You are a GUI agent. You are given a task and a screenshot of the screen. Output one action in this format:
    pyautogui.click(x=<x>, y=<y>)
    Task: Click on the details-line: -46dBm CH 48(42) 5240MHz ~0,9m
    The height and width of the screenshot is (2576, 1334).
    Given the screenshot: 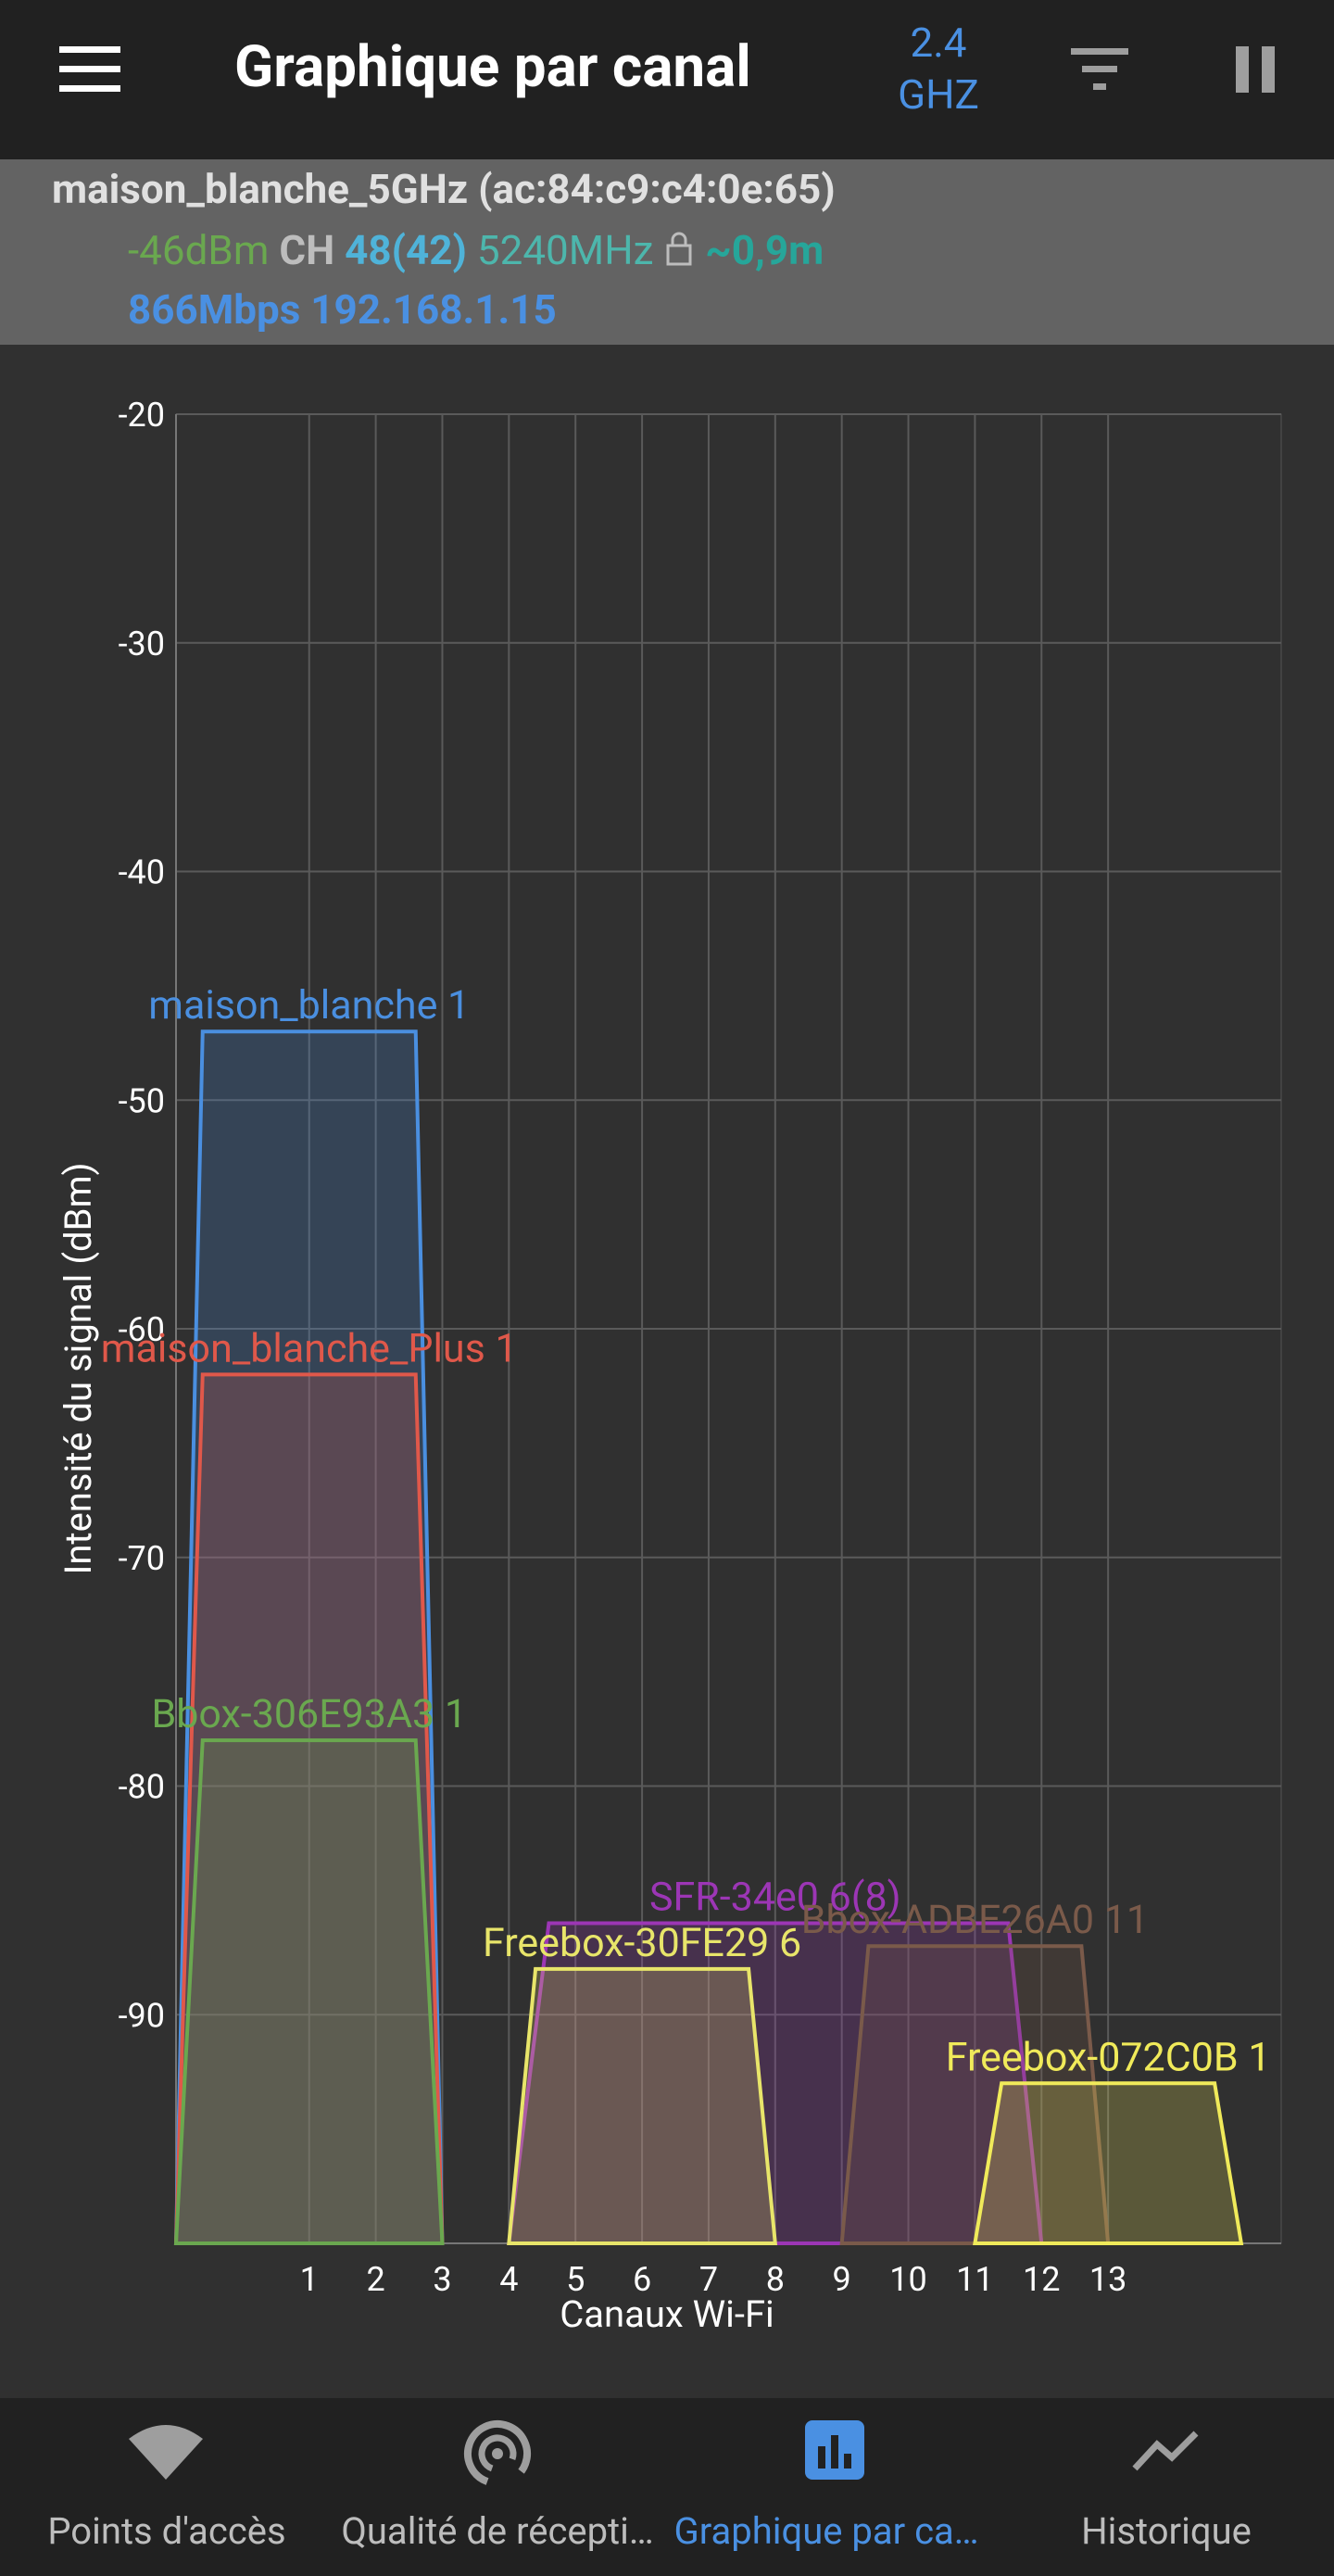 What is the action you would take?
    pyautogui.click(x=476, y=250)
    